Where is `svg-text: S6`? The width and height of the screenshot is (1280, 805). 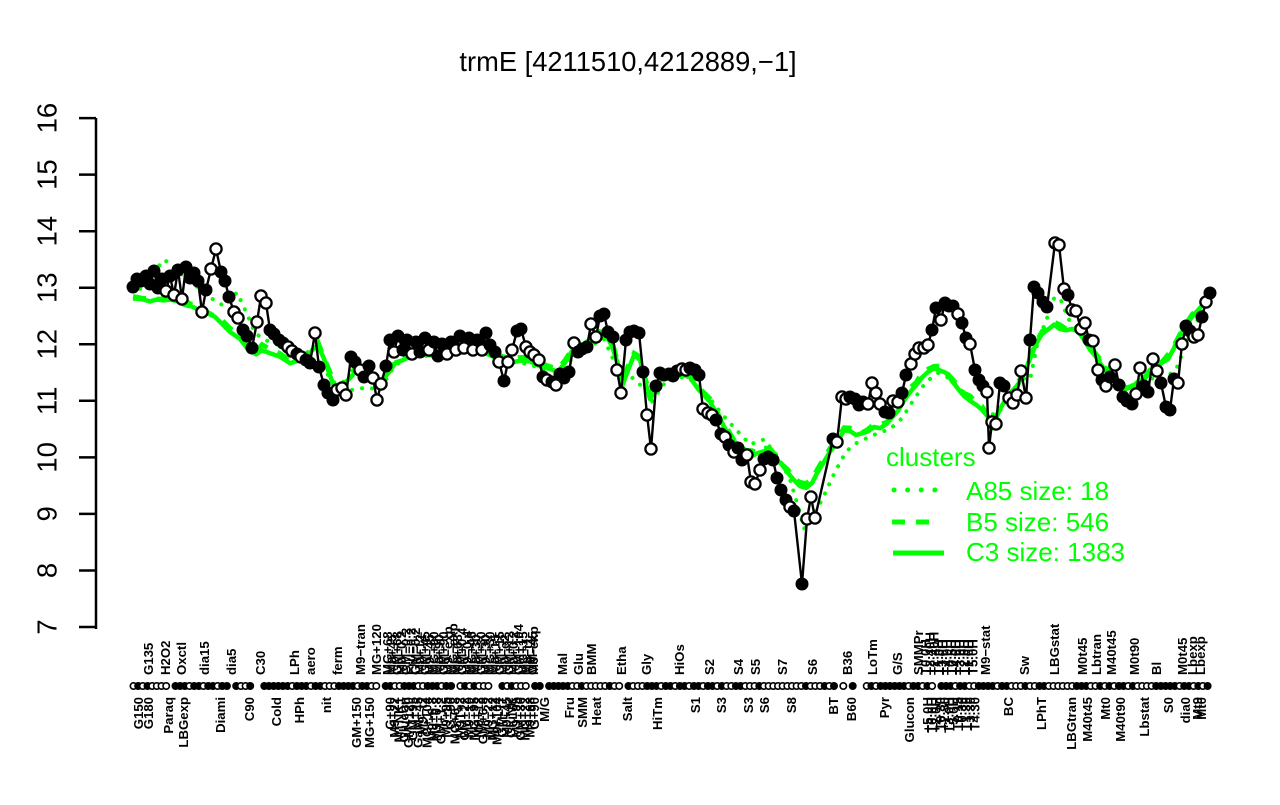
svg-text: S6 is located at coordinates (812, 667).